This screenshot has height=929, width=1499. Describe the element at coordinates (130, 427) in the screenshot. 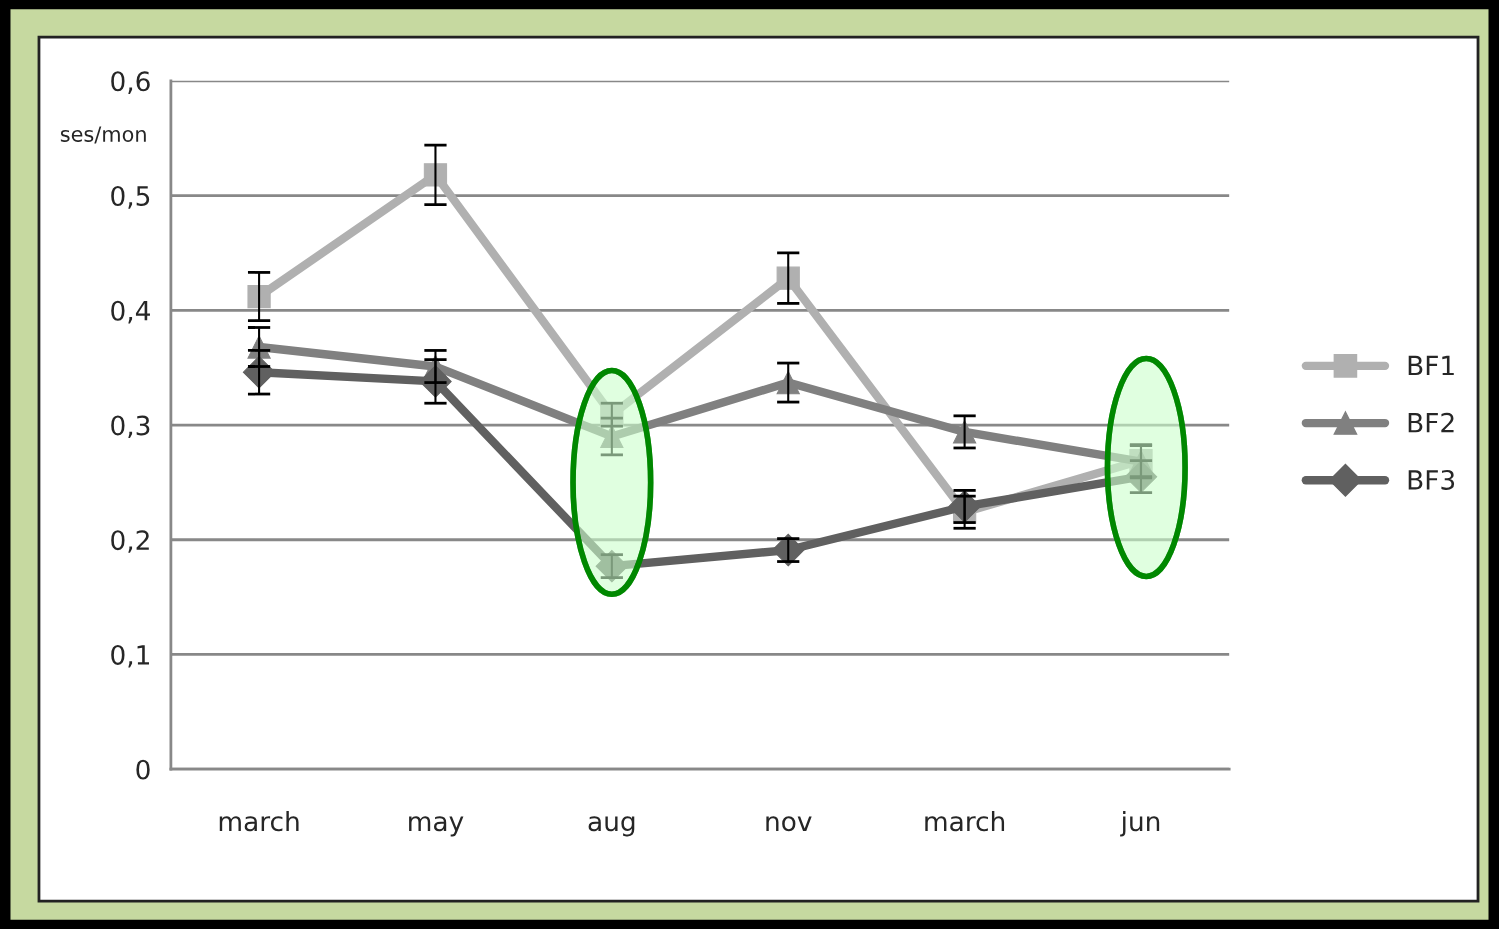

I see `y-tick-label: 0,3` at that location.